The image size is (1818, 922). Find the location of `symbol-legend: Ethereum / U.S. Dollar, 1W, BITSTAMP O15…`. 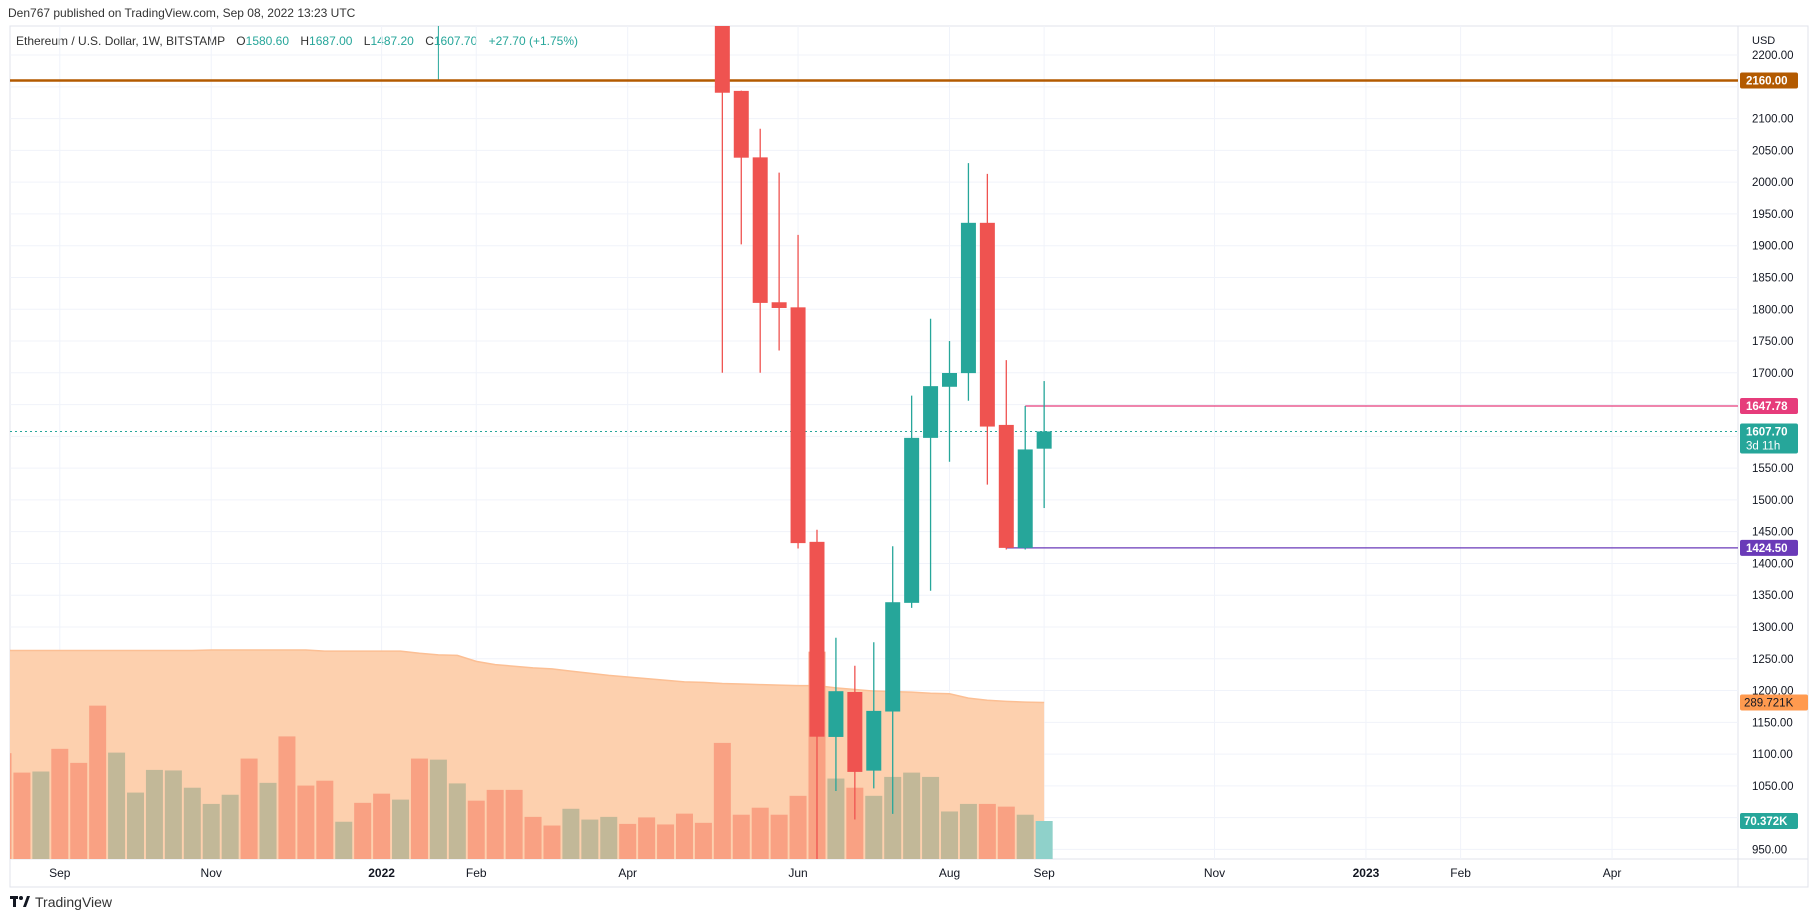

symbol-legend: Ethereum / U.S. Dollar, 1W, BITSTAMP O15… is located at coordinates (297, 41).